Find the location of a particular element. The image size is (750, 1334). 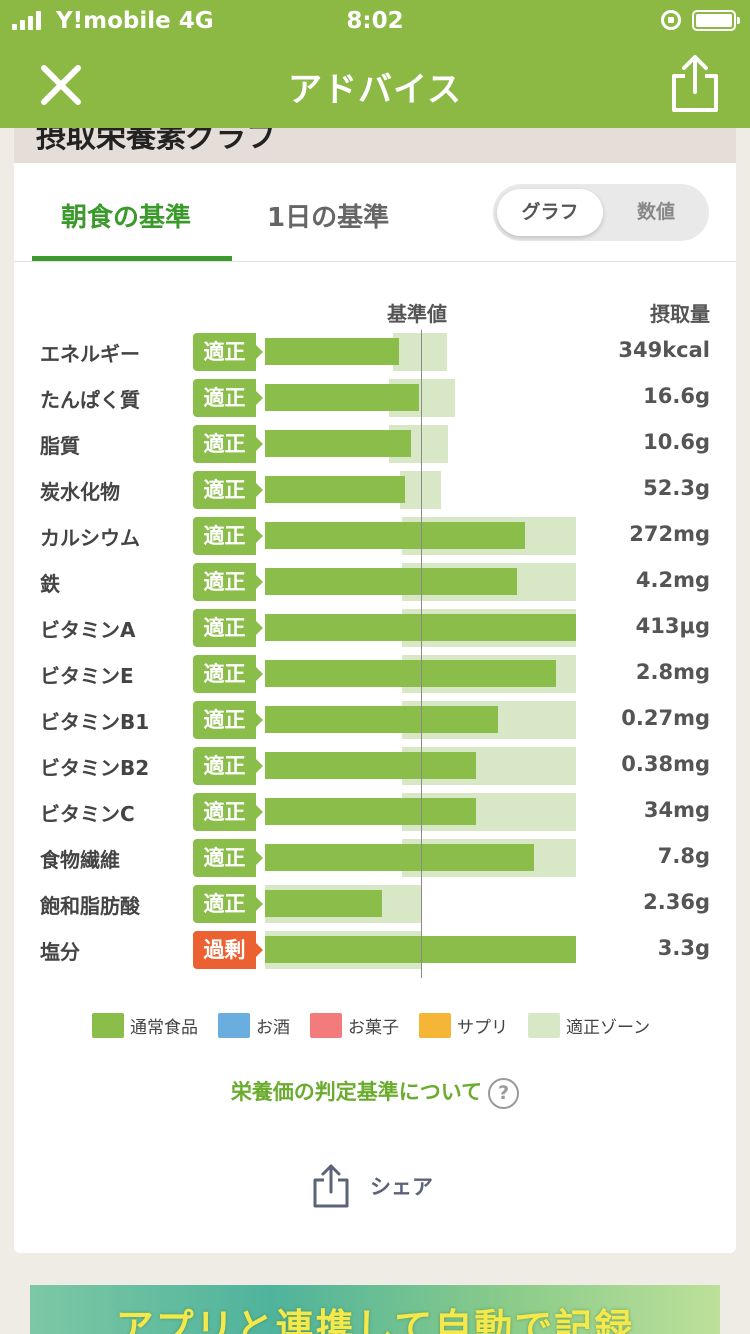

intake-value: 0.38mg is located at coordinates (665, 764).